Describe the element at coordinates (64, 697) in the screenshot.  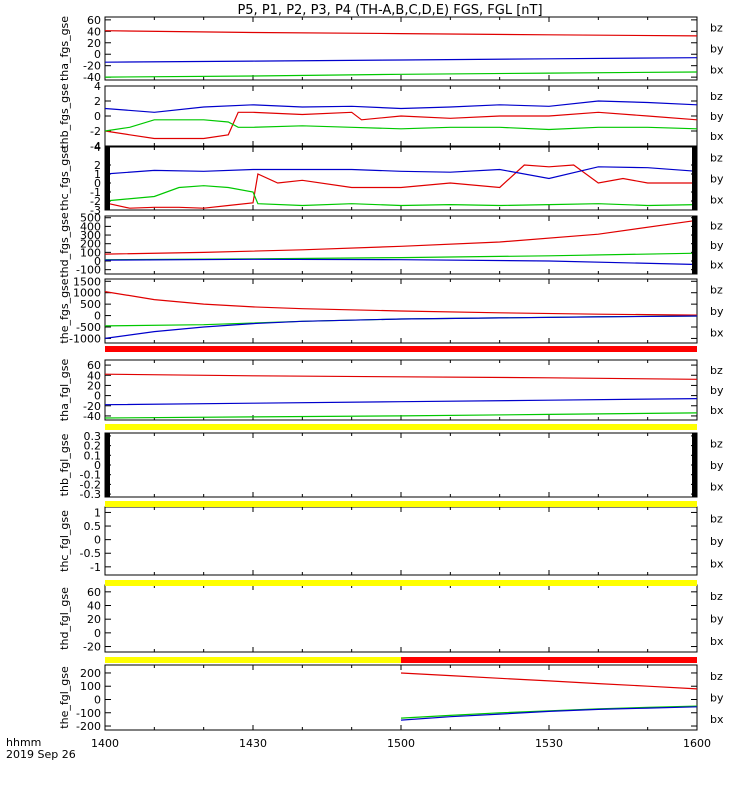
I see `y-axis-label: the_fgl_gse` at that location.